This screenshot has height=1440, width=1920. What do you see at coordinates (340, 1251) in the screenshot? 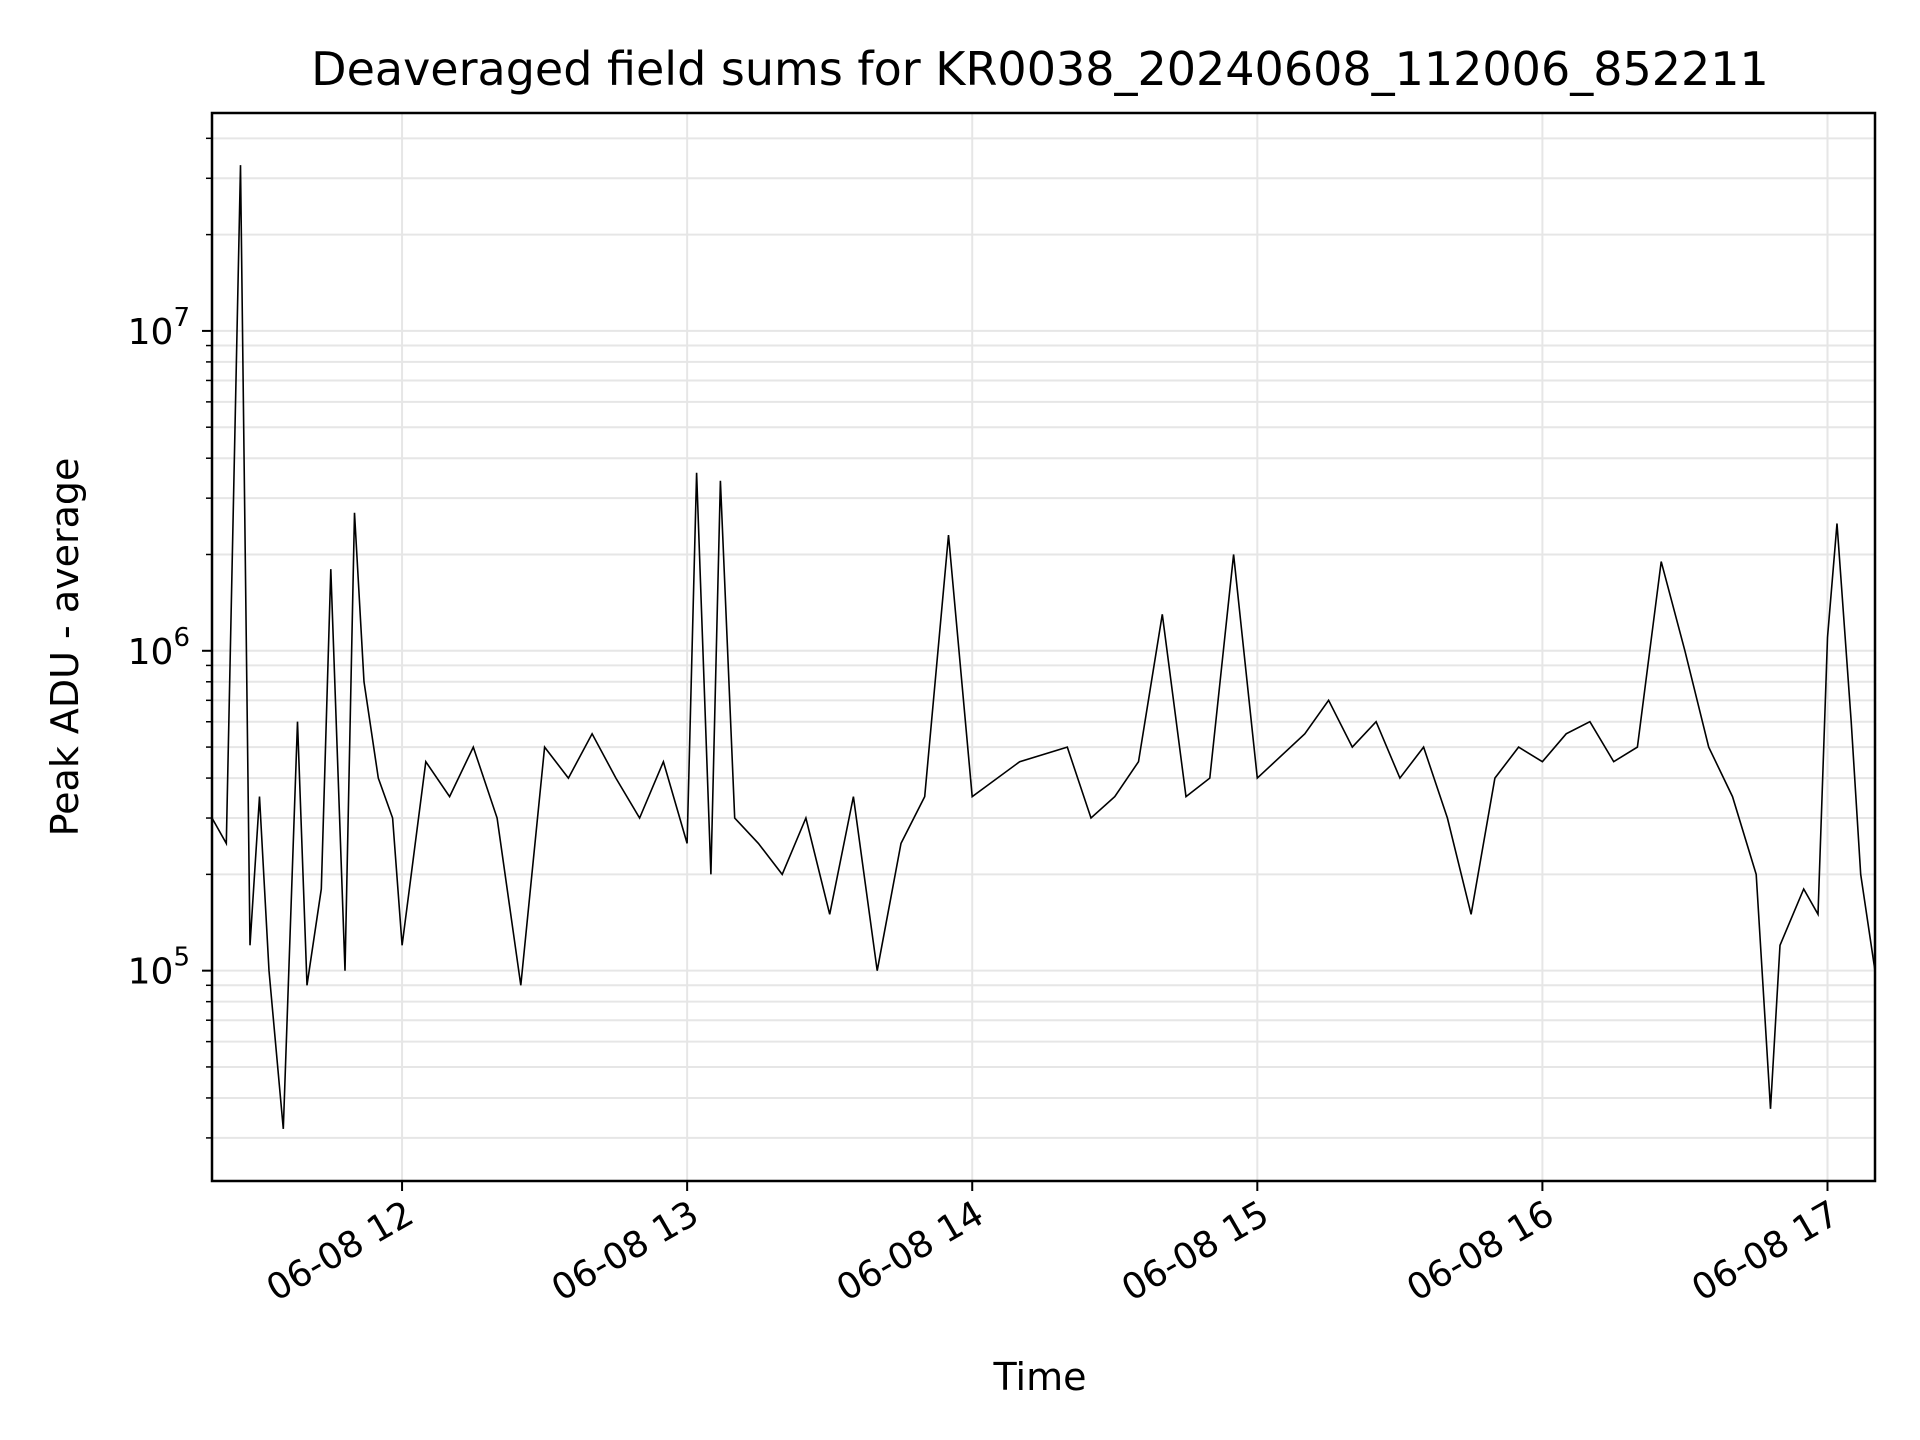
I see `x-tick-label: 06-08 12` at bounding box center [340, 1251].